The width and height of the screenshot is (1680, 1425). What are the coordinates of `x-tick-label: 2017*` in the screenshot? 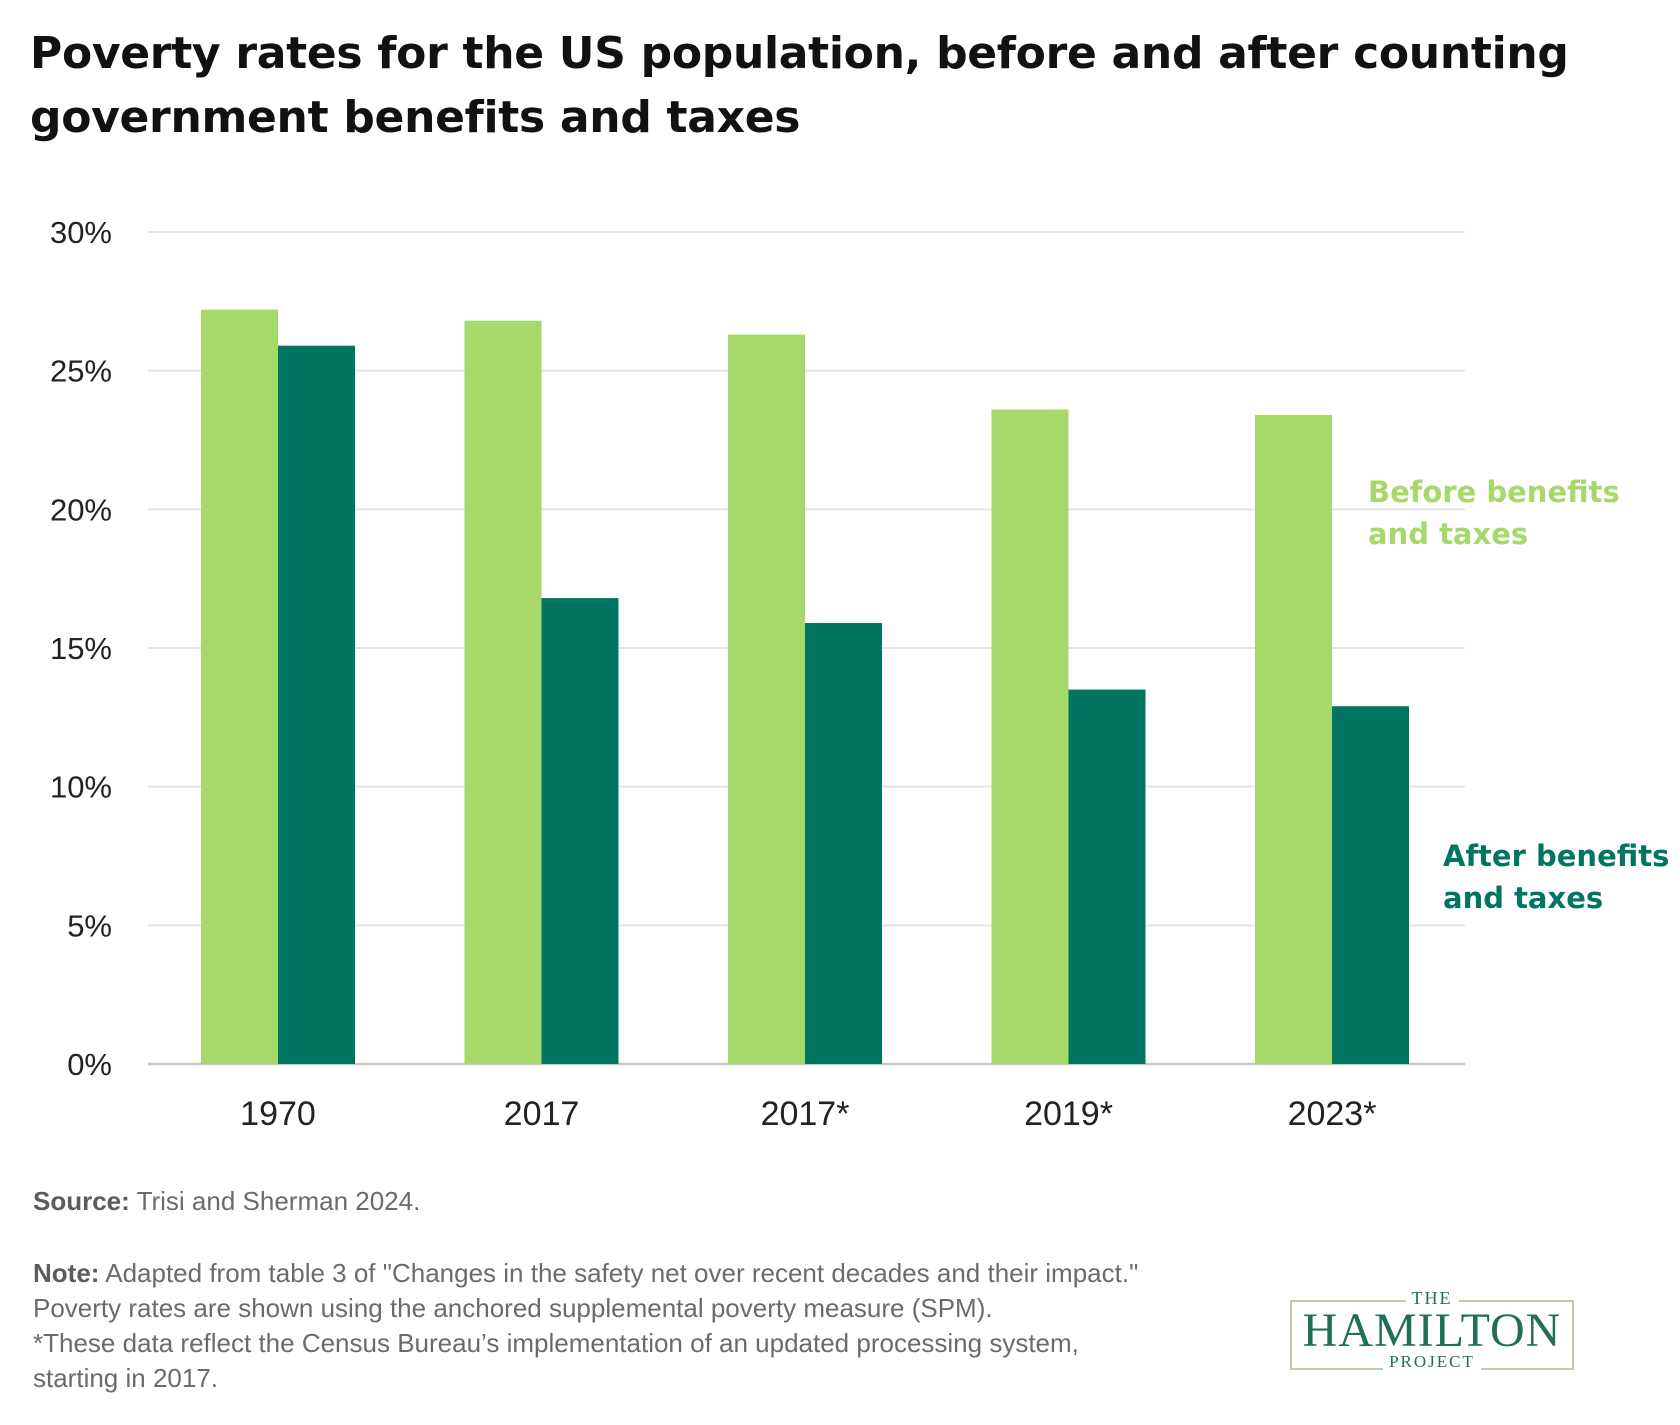 It's located at (805, 1114).